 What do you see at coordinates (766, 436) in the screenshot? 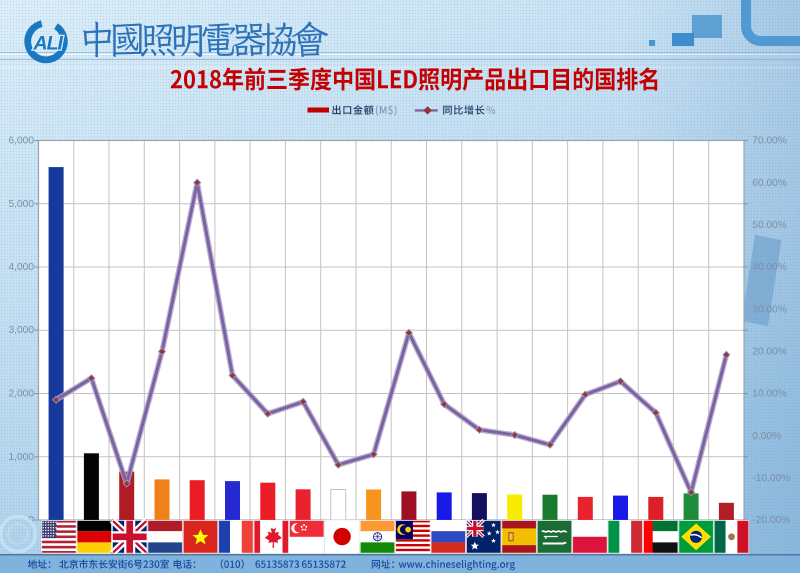
I see `svg-text: 0.00%` at bounding box center [766, 436].